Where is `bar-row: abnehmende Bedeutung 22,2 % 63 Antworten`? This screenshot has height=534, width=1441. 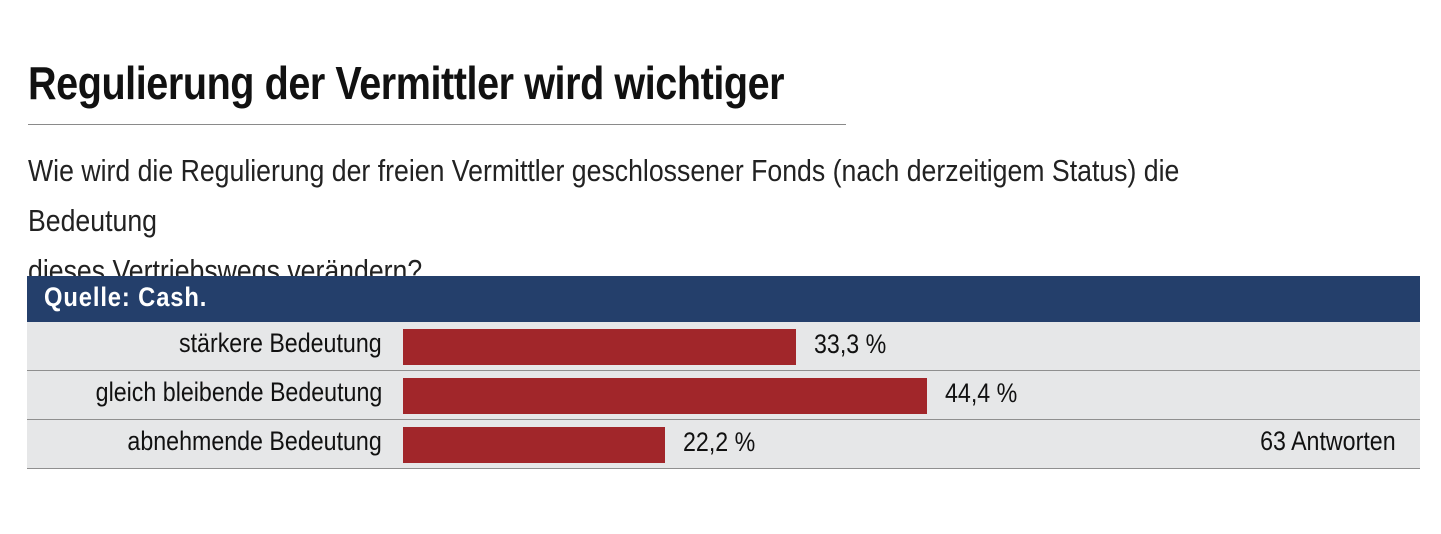 bar-row: abnehmende Bedeutung 22,2 % 63 Antworten is located at coordinates (723, 444).